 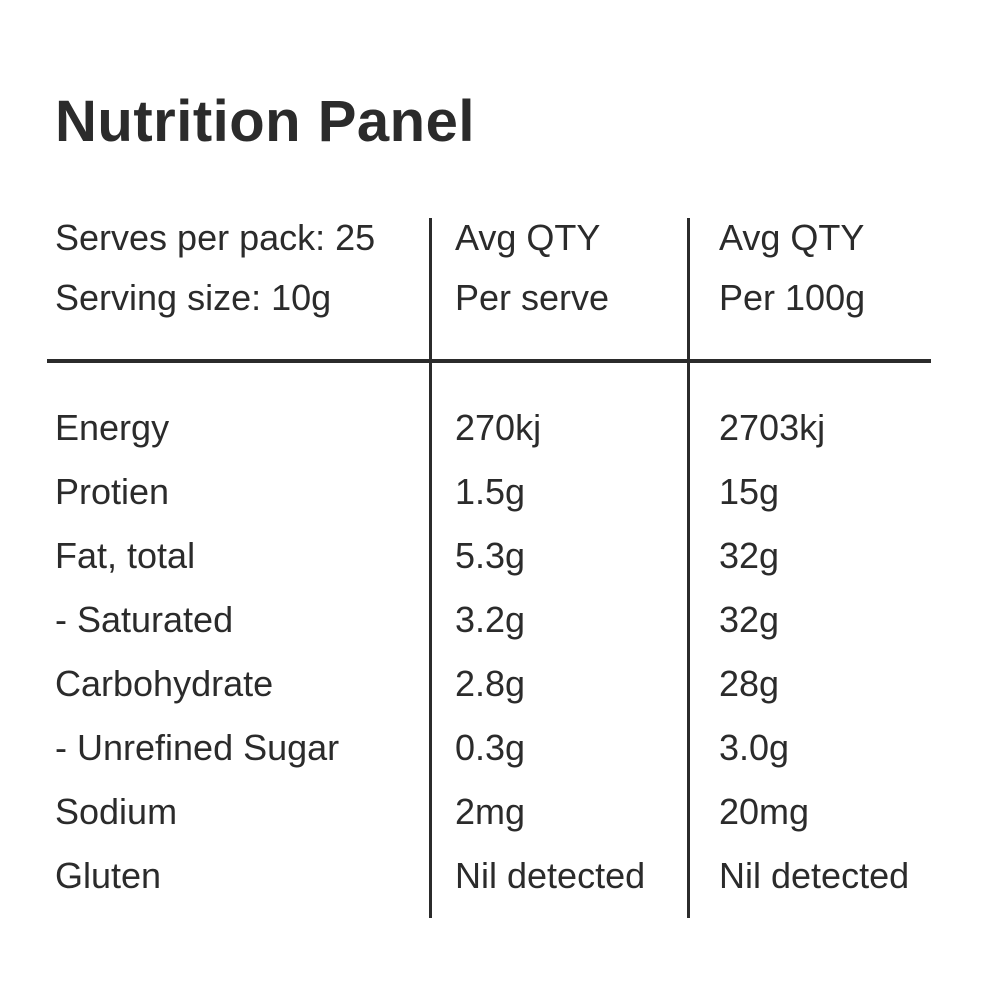 I want to click on row-per-100g-value: Nil detected, so click(x=814, y=875).